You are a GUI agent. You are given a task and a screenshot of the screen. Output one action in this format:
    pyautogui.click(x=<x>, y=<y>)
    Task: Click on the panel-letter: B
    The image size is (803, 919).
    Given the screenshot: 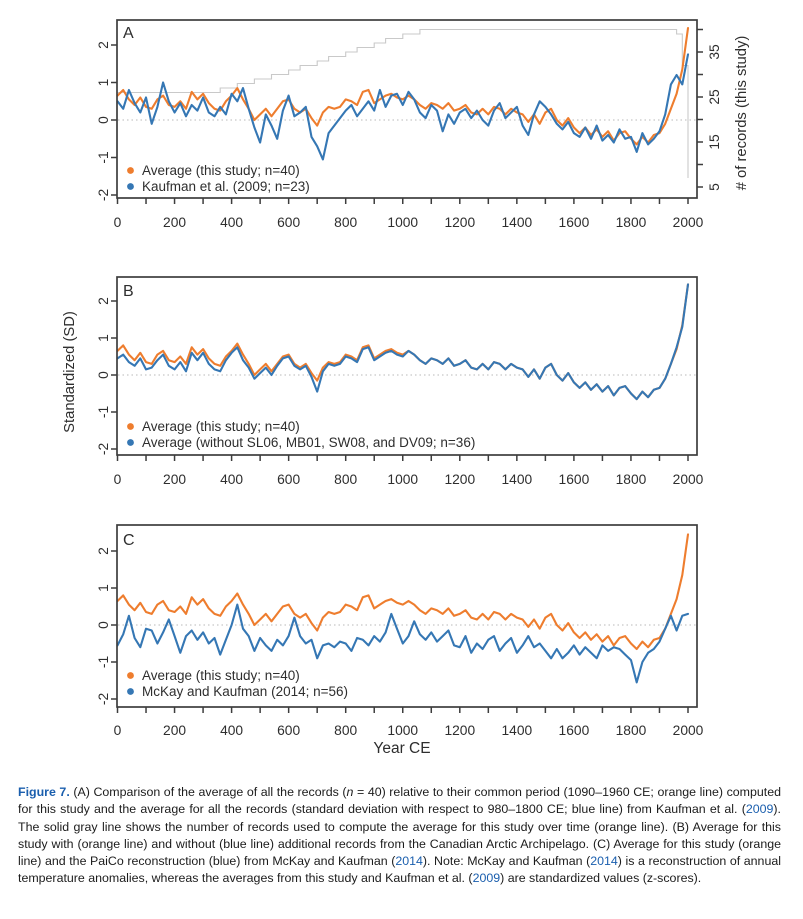 What is the action you would take?
    pyautogui.click(x=128, y=291)
    